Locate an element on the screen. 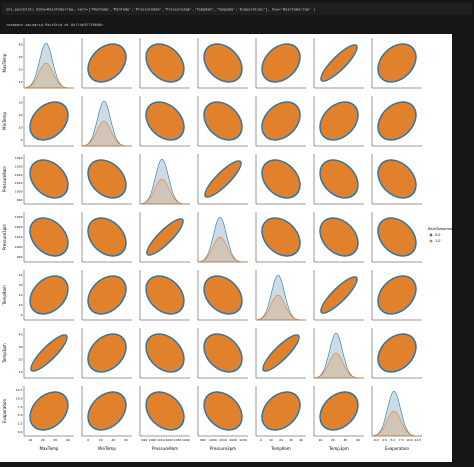 The height and width of the screenshot is (467, 474). y-axis-label: Temp9am is located at coordinates (4, 295).